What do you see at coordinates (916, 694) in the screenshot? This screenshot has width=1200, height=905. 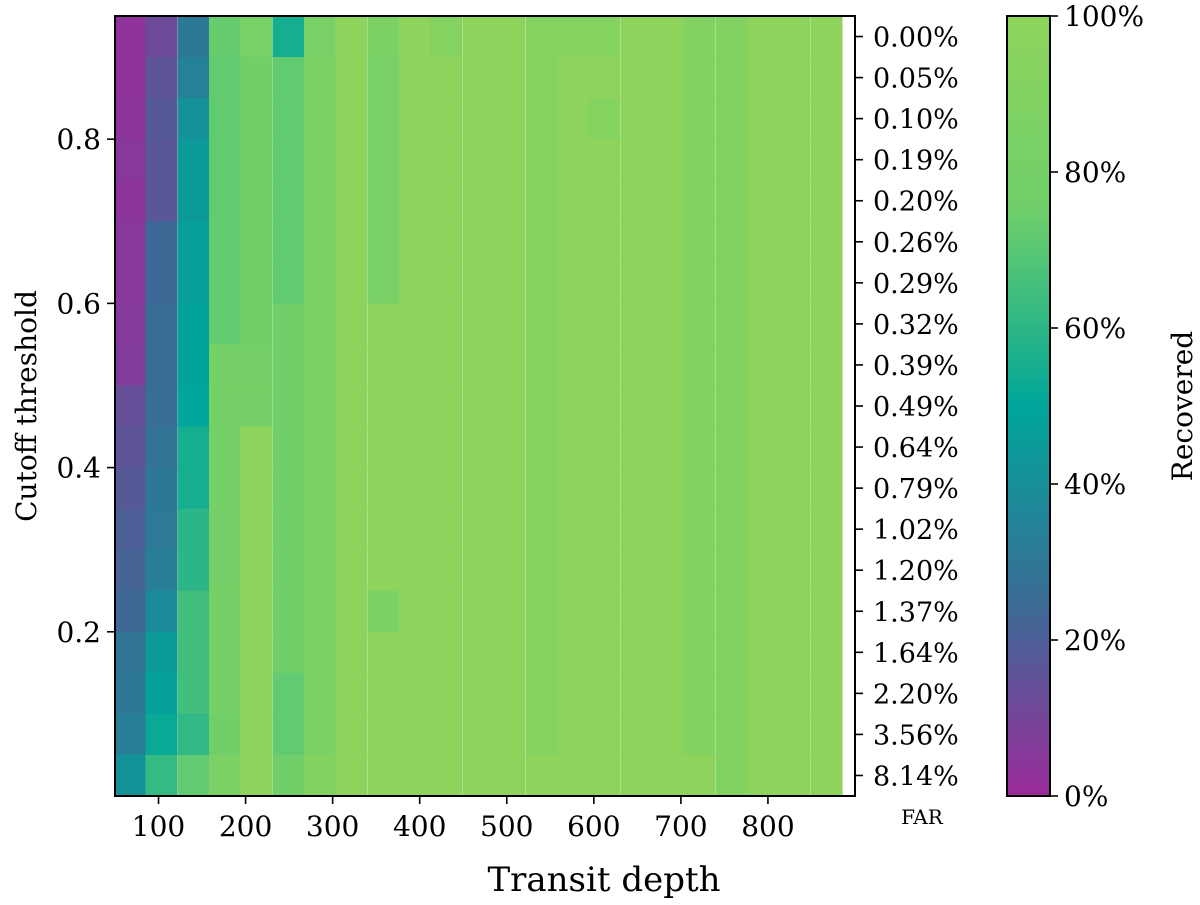 I see `far-tick-label: 2.20%` at bounding box center [916, 694].